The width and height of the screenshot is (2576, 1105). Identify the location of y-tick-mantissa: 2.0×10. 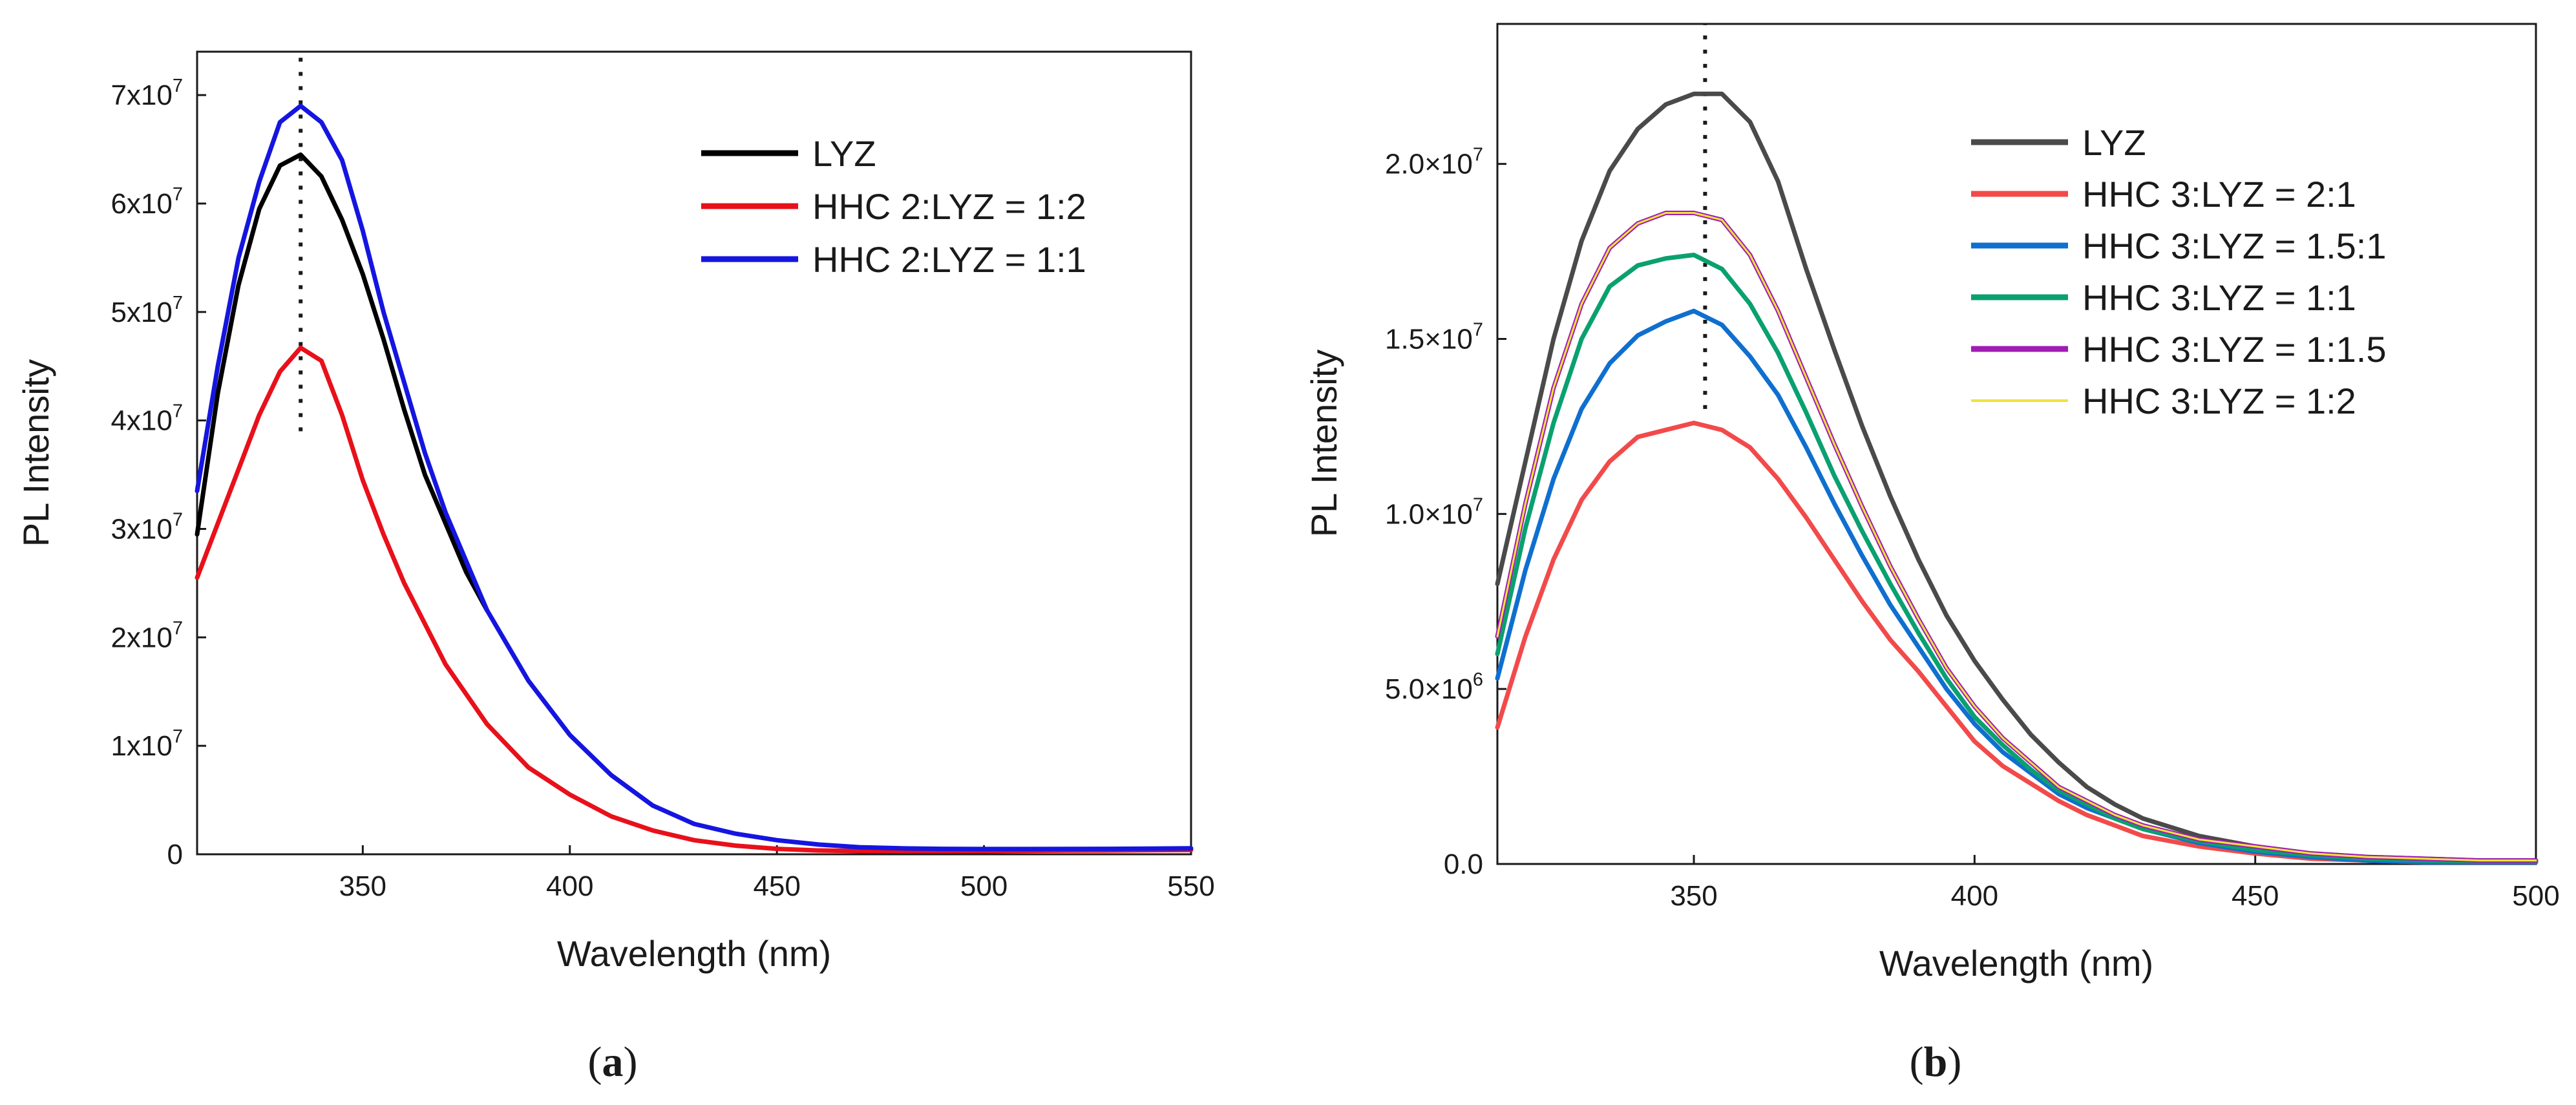
(1429, 164).